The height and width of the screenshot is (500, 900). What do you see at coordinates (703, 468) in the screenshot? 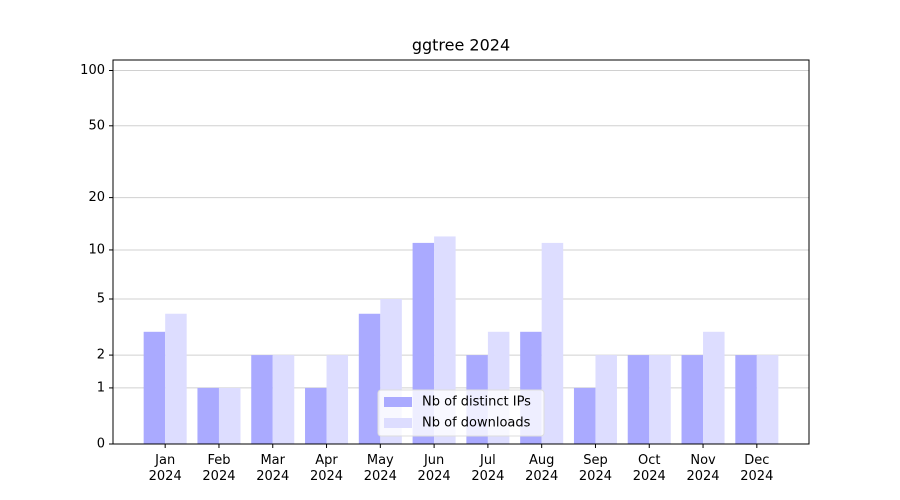
I see `x-tick-label: Nov 2024` at bounding box center [703, 468].